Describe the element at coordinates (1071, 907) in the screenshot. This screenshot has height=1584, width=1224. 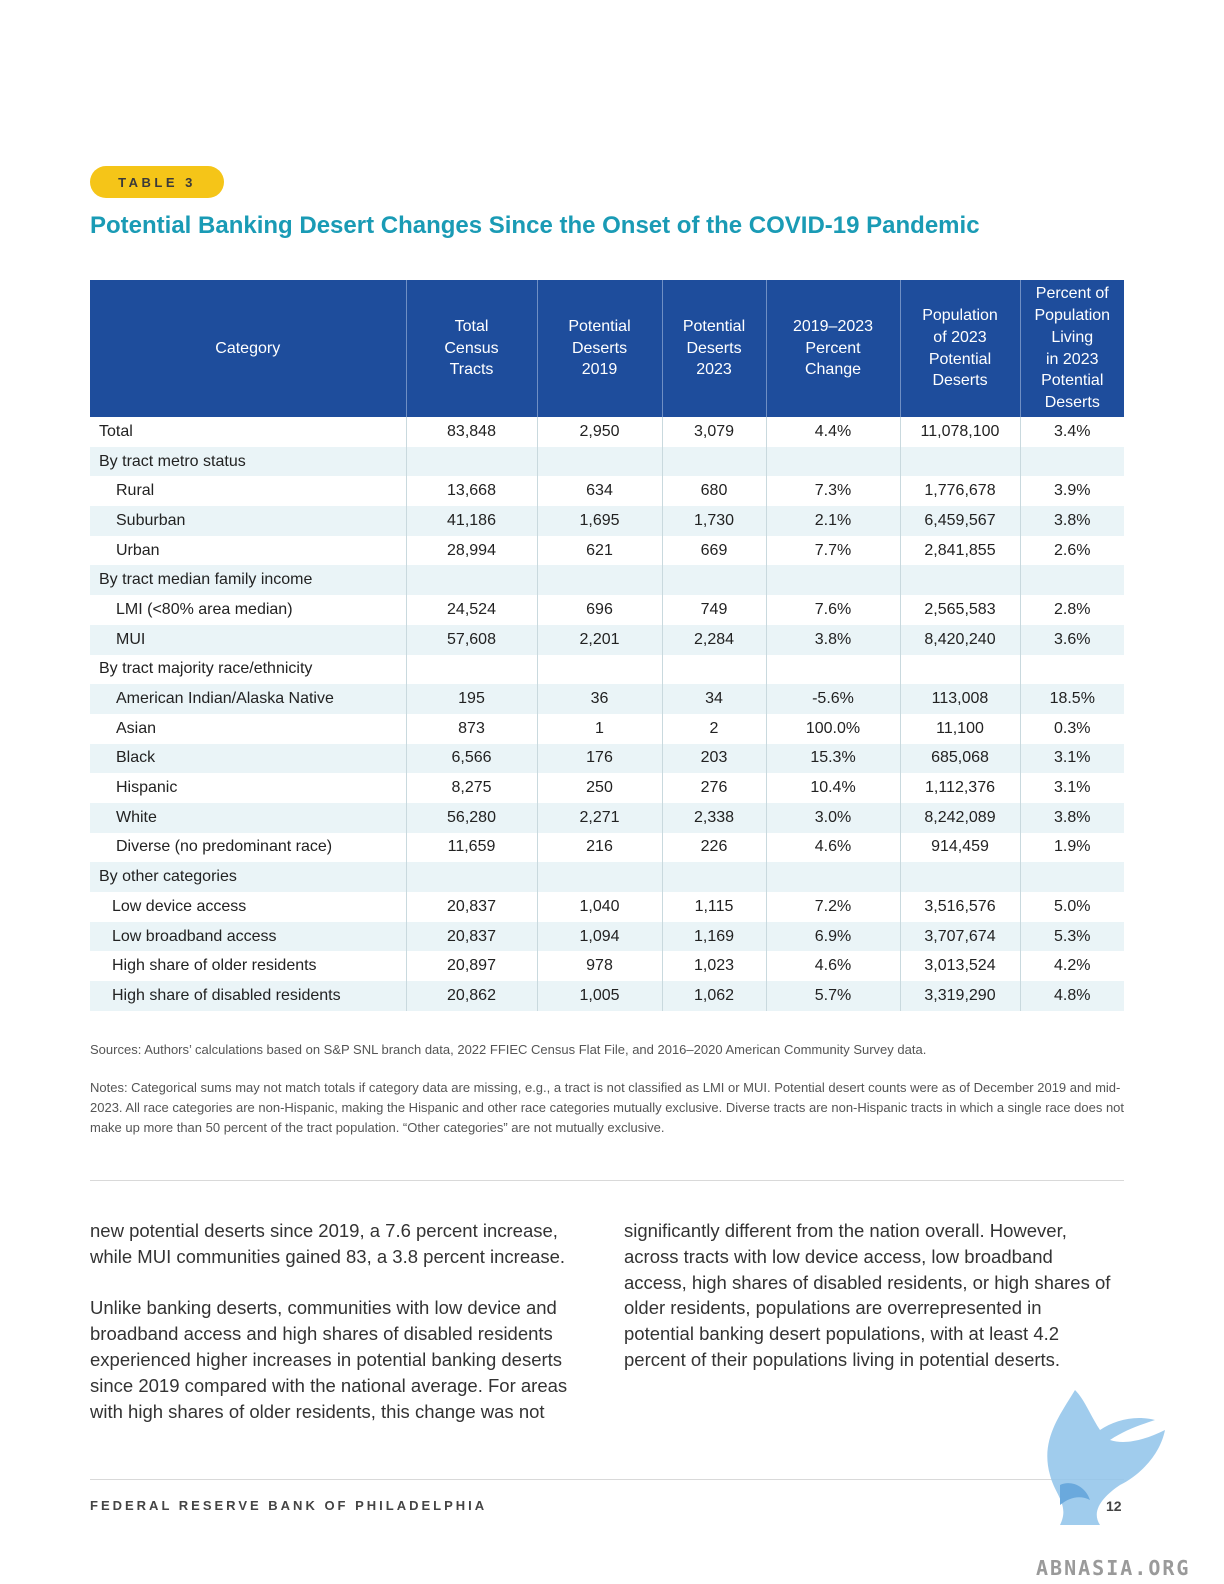
I see `table-cell: 5.0%` at that location.